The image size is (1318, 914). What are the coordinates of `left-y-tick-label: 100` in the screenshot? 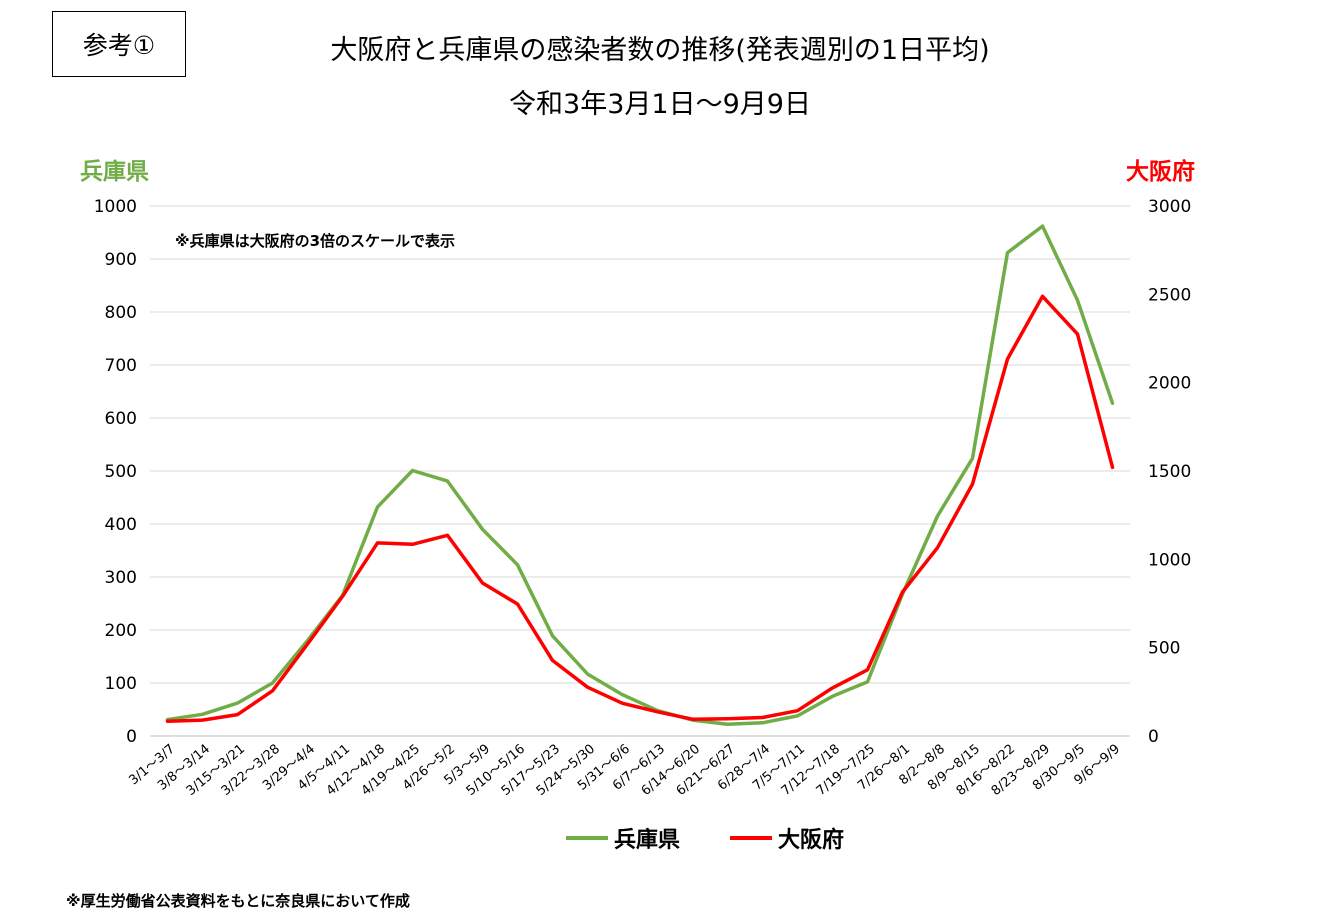 It's located at (121, 684).